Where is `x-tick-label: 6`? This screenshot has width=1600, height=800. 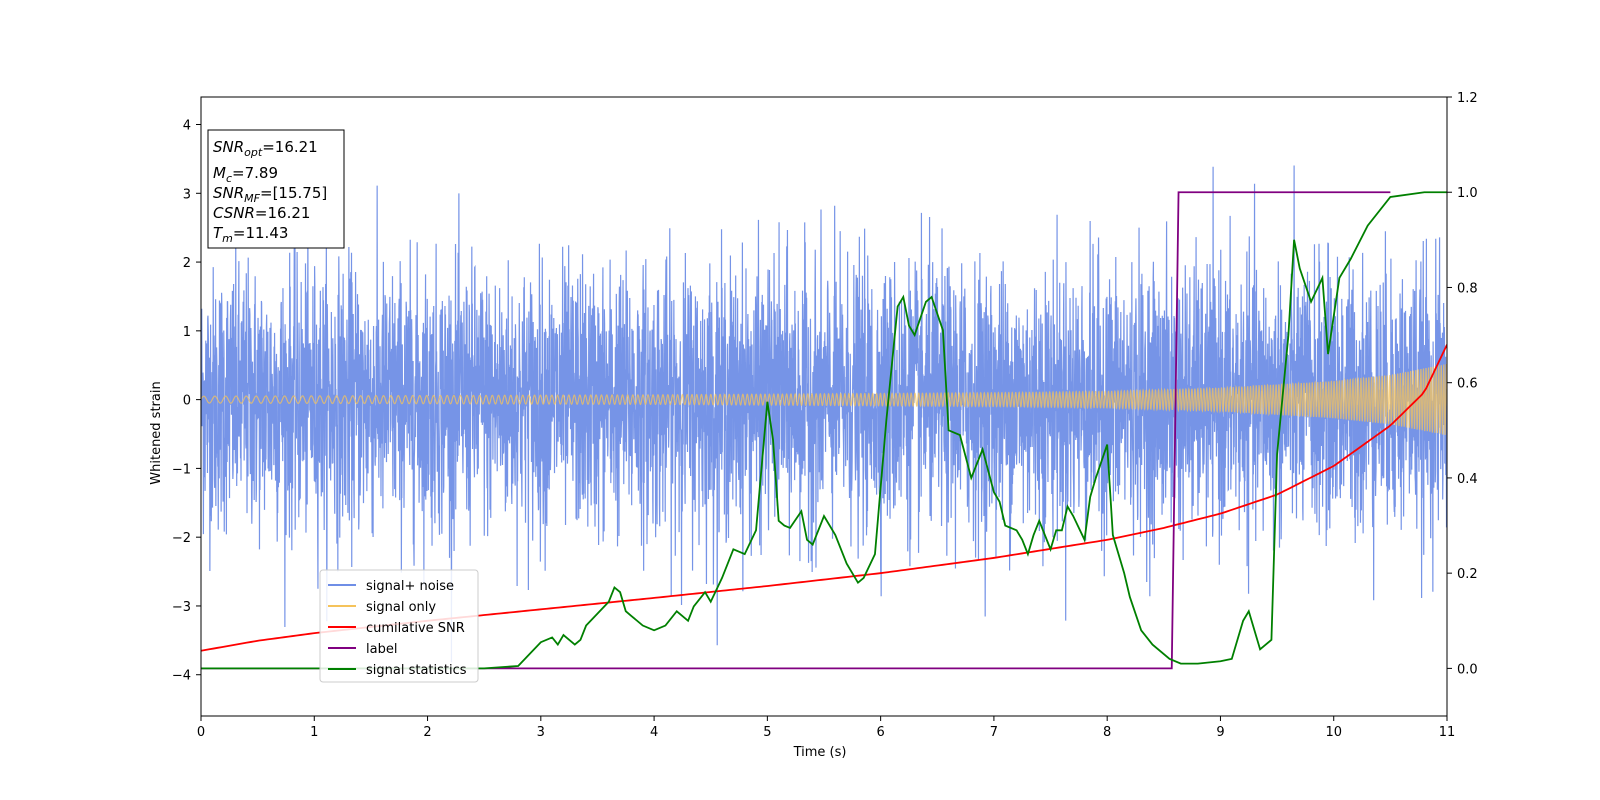 x-tick-label: 6 is located at coordinates (880, 732).